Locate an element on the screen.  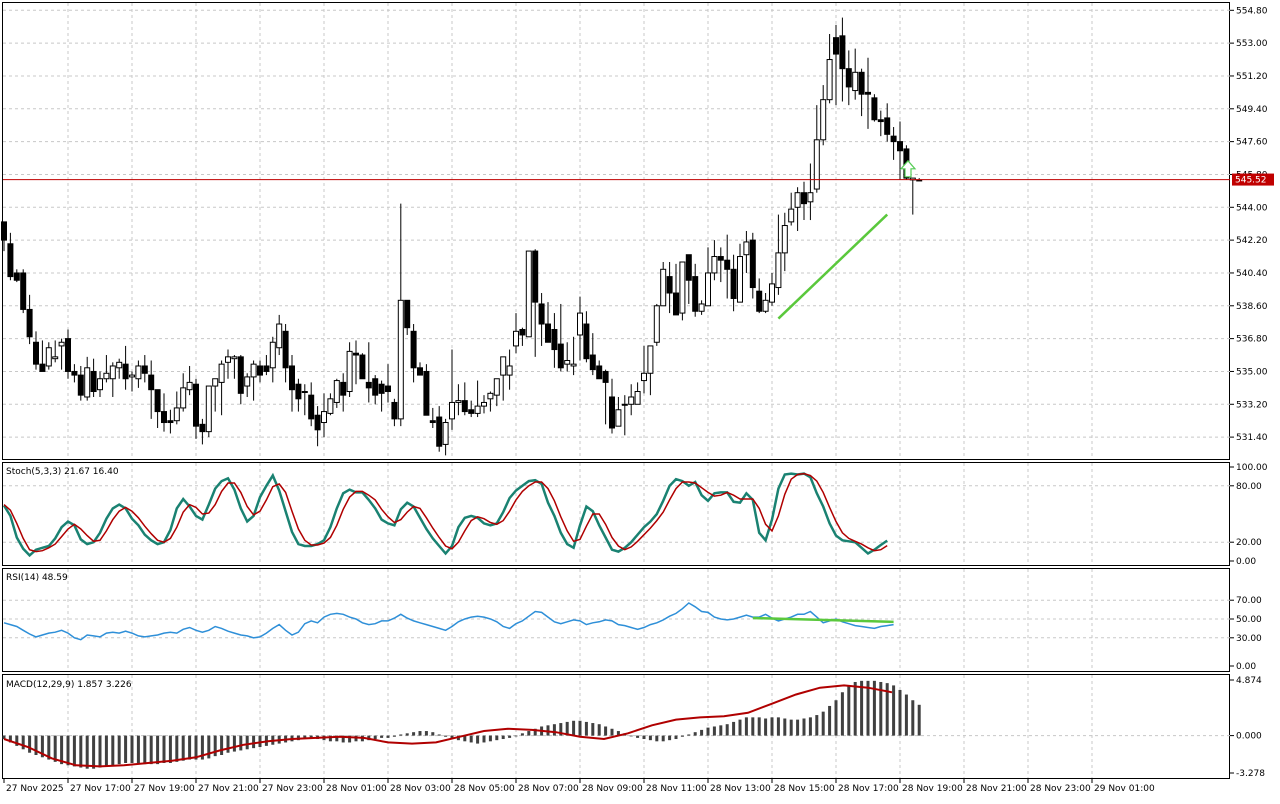
macd-indicator is located at coordinates (461, 724).